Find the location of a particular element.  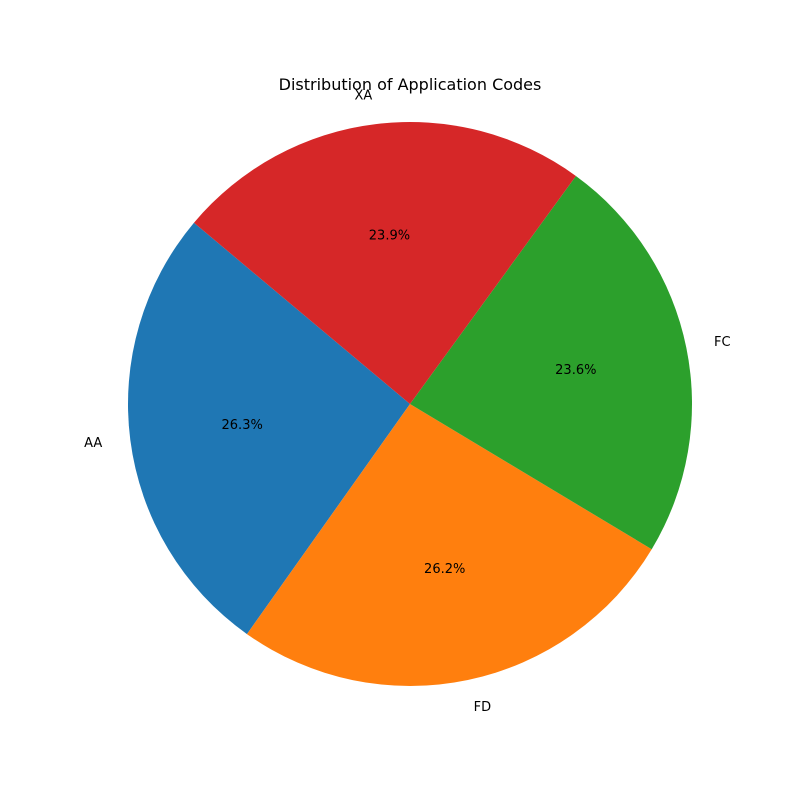

slice-label-fd: FD is located at coordinates (483, 707).